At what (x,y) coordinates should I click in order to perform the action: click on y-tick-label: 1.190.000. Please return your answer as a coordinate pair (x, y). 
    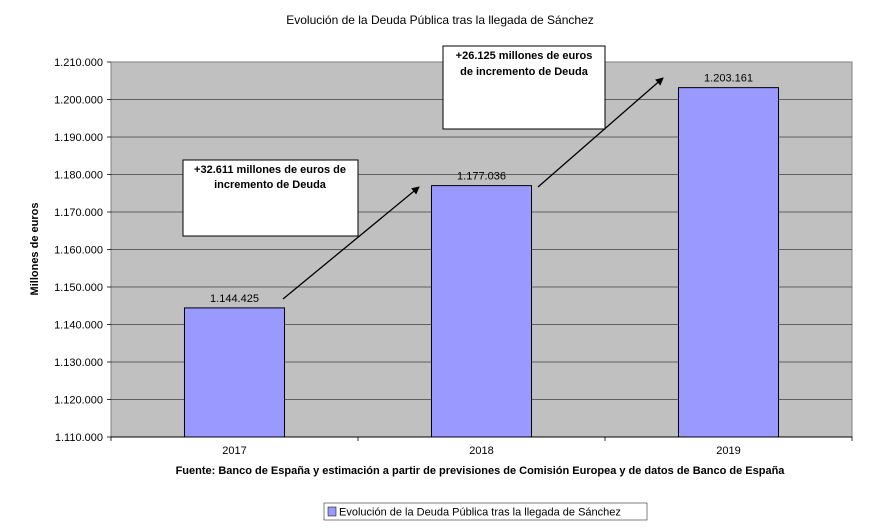
    Looking at the image, I should click on (78, 138).